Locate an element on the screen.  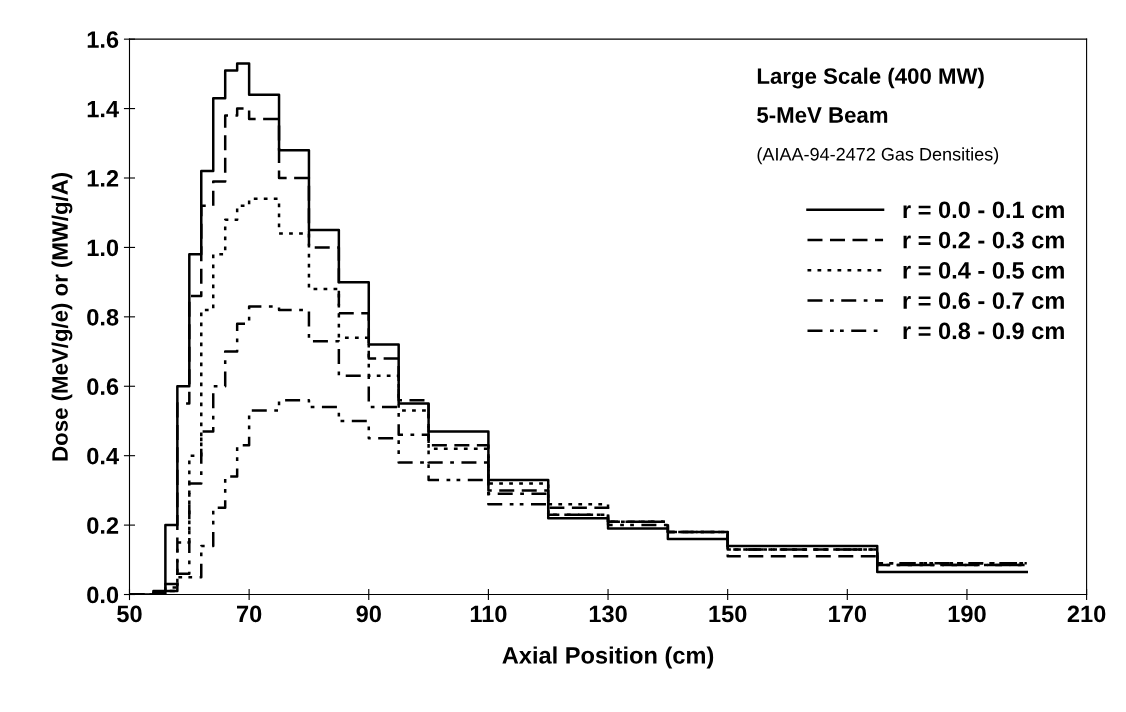
legend-label: r = 0.6 - 0.7 cm is located at coordinates (983, 301).